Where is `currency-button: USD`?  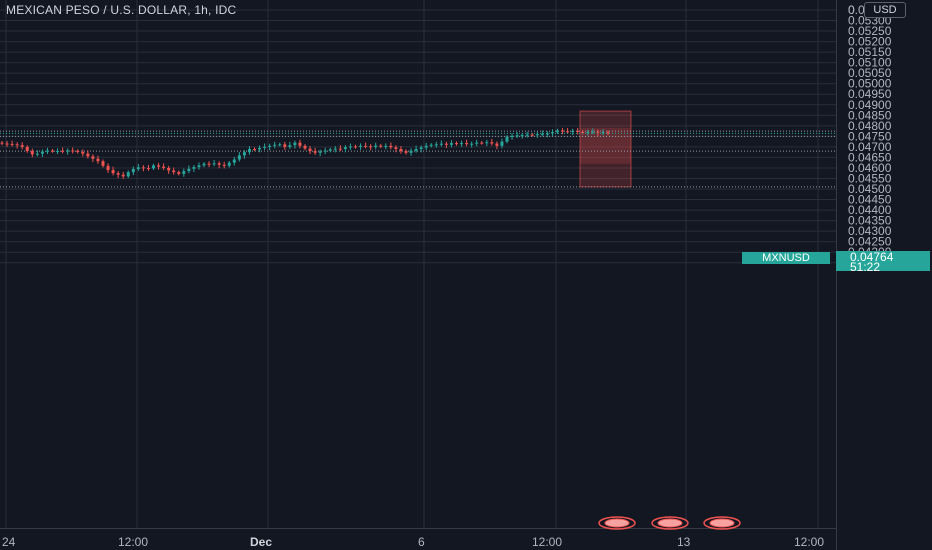 currency-button: USD is located at coordinates (885, 10).